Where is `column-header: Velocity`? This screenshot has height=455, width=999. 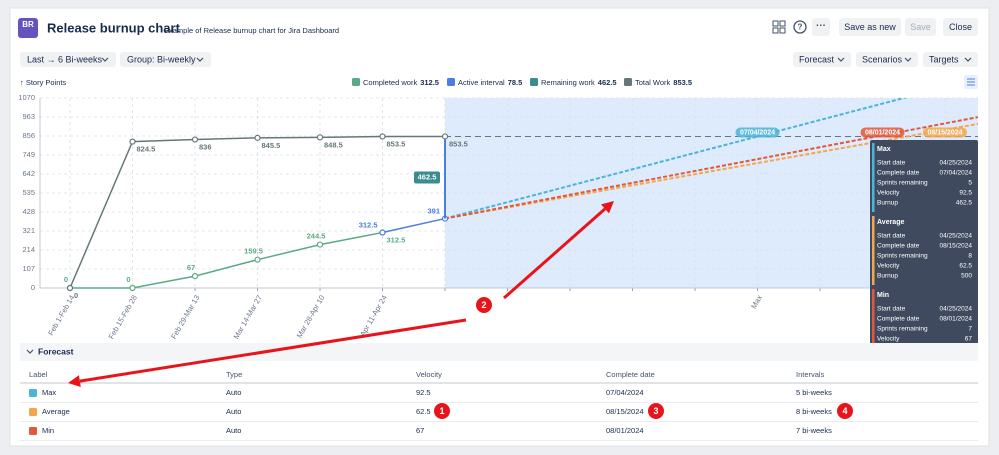
column-header: Velocity is located at coordinates (429, 374).